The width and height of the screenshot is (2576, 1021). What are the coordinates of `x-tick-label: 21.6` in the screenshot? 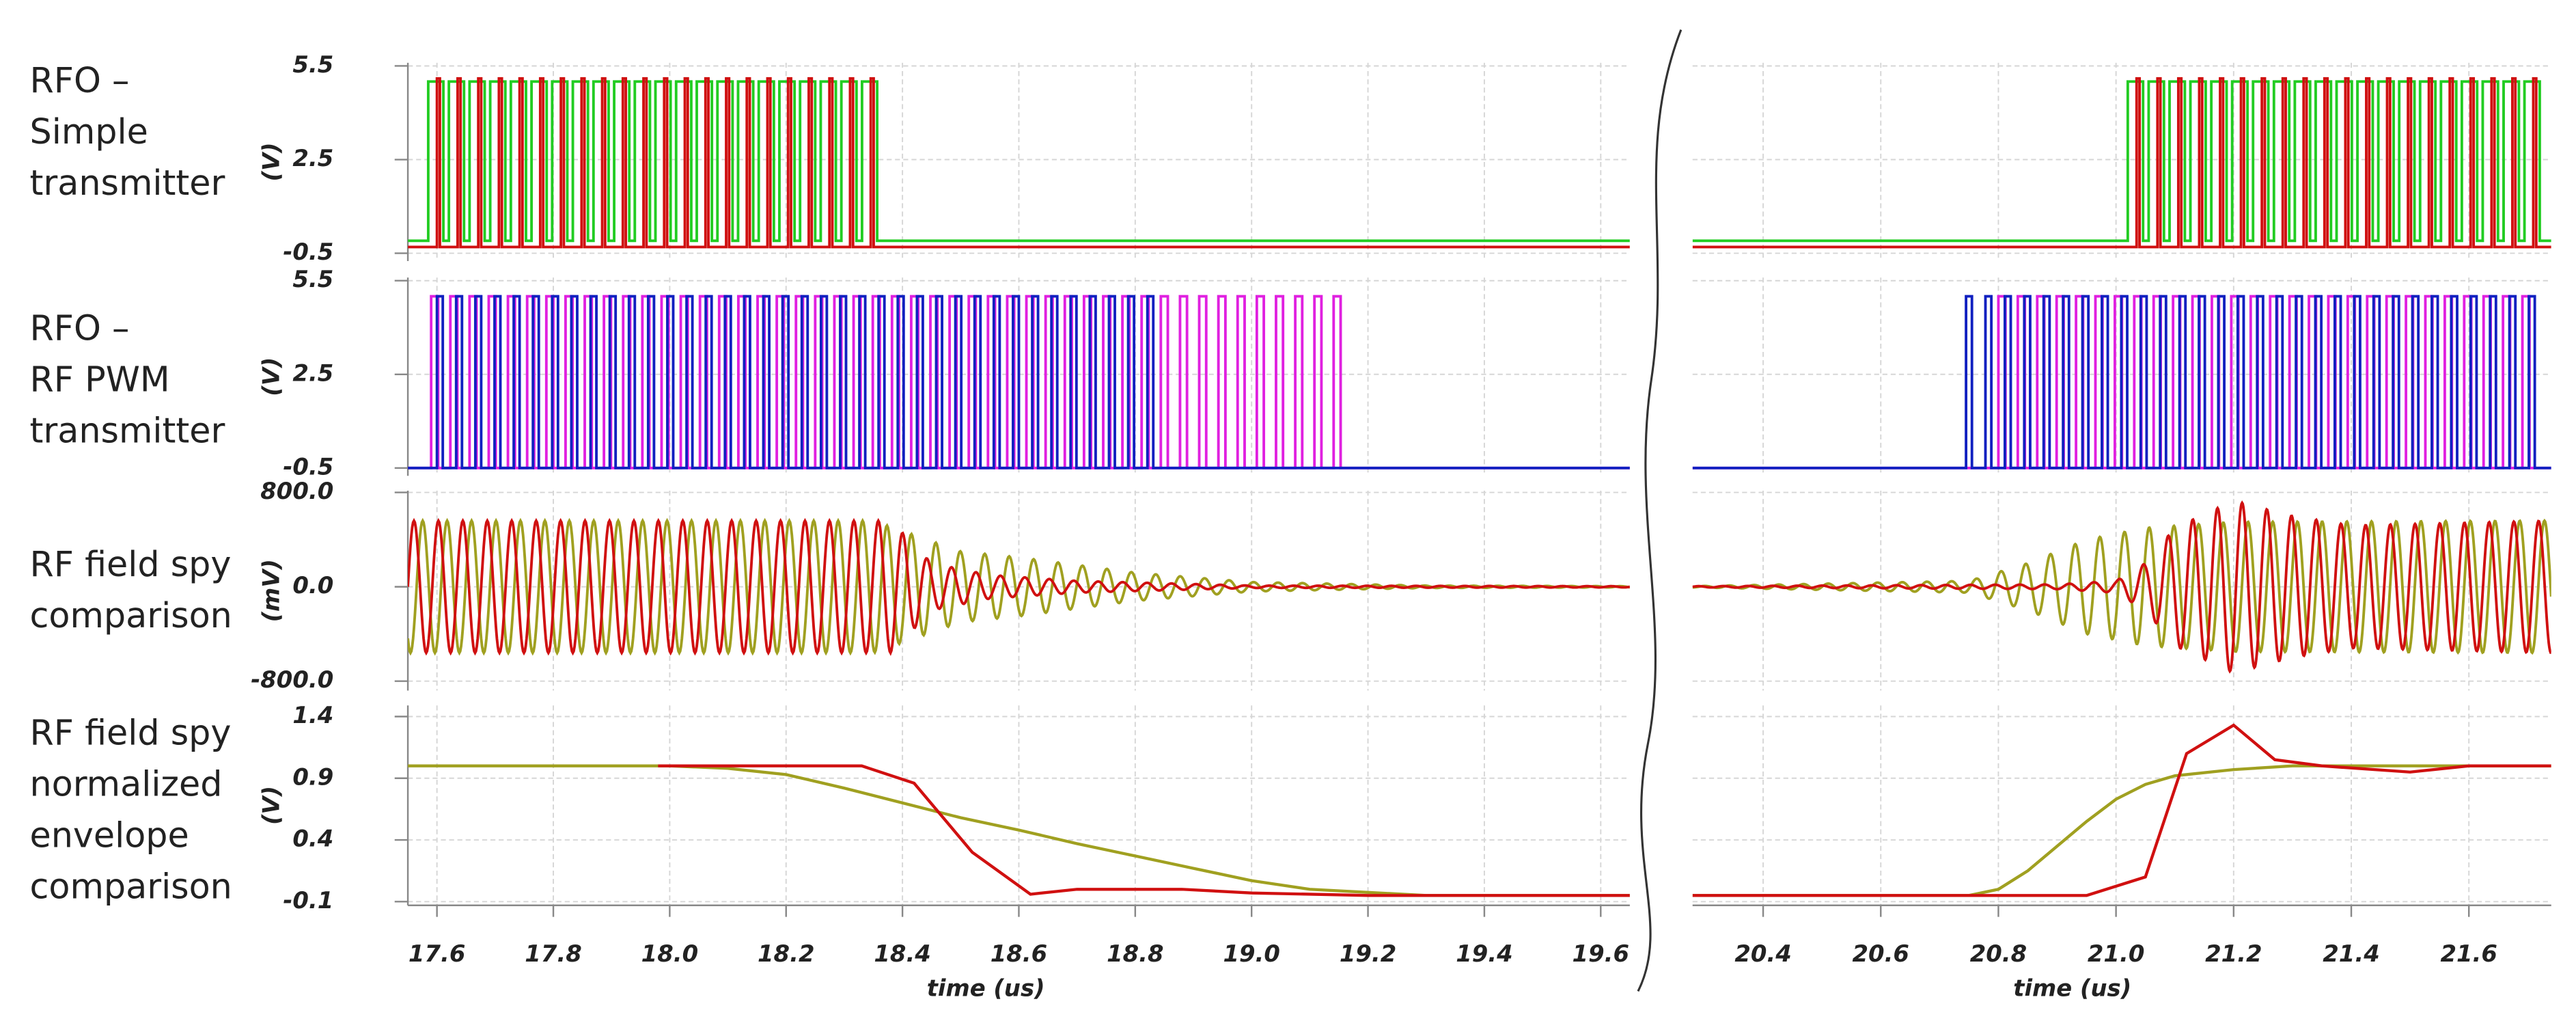 It's located at (2469, 953).